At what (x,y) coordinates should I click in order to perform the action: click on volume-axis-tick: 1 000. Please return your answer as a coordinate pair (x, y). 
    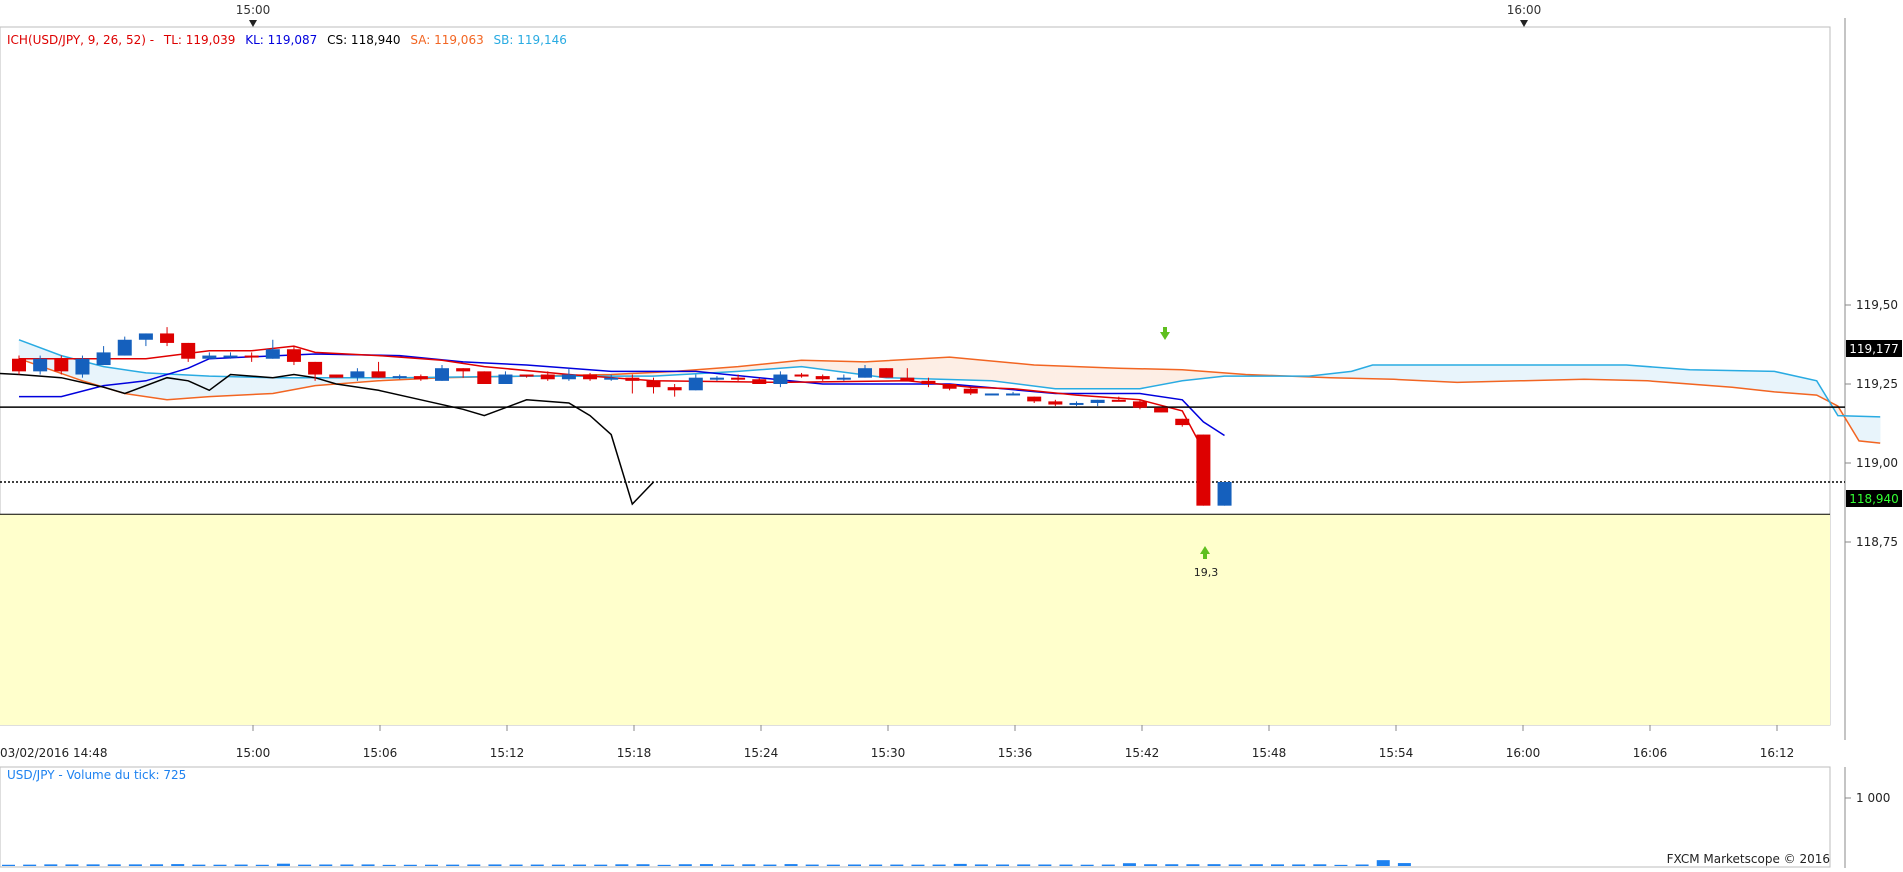
    Looking at the image, I should click on (1873, 798).